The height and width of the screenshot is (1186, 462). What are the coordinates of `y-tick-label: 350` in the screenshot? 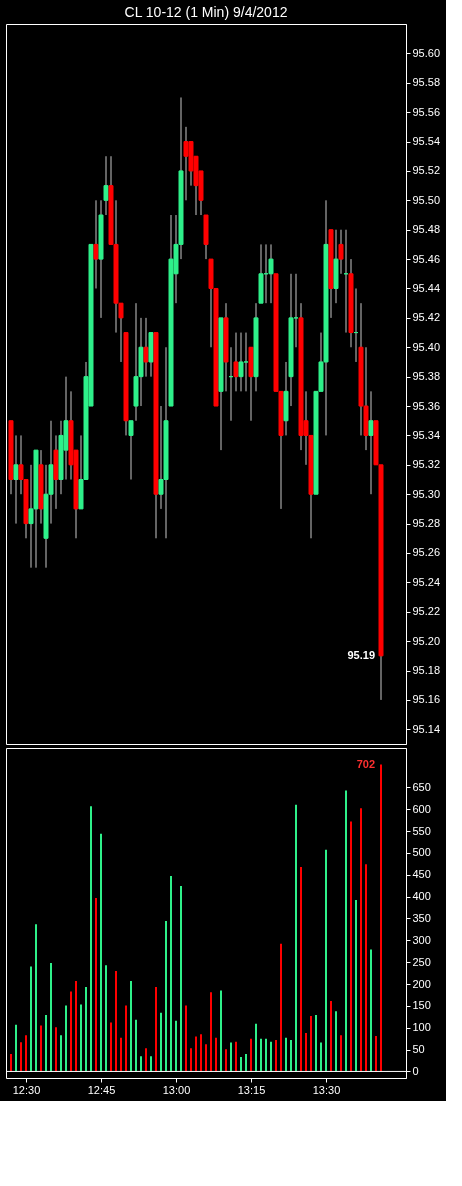 It's located at (421, 917).